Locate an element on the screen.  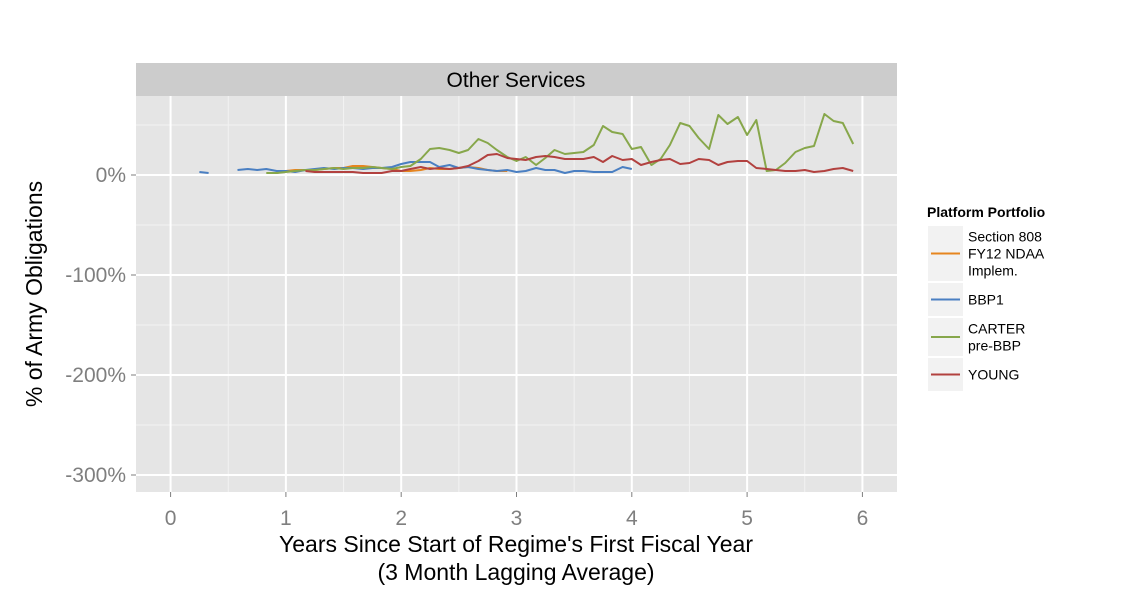
x-tick-label: 4 is located at coordinates (632, 518).